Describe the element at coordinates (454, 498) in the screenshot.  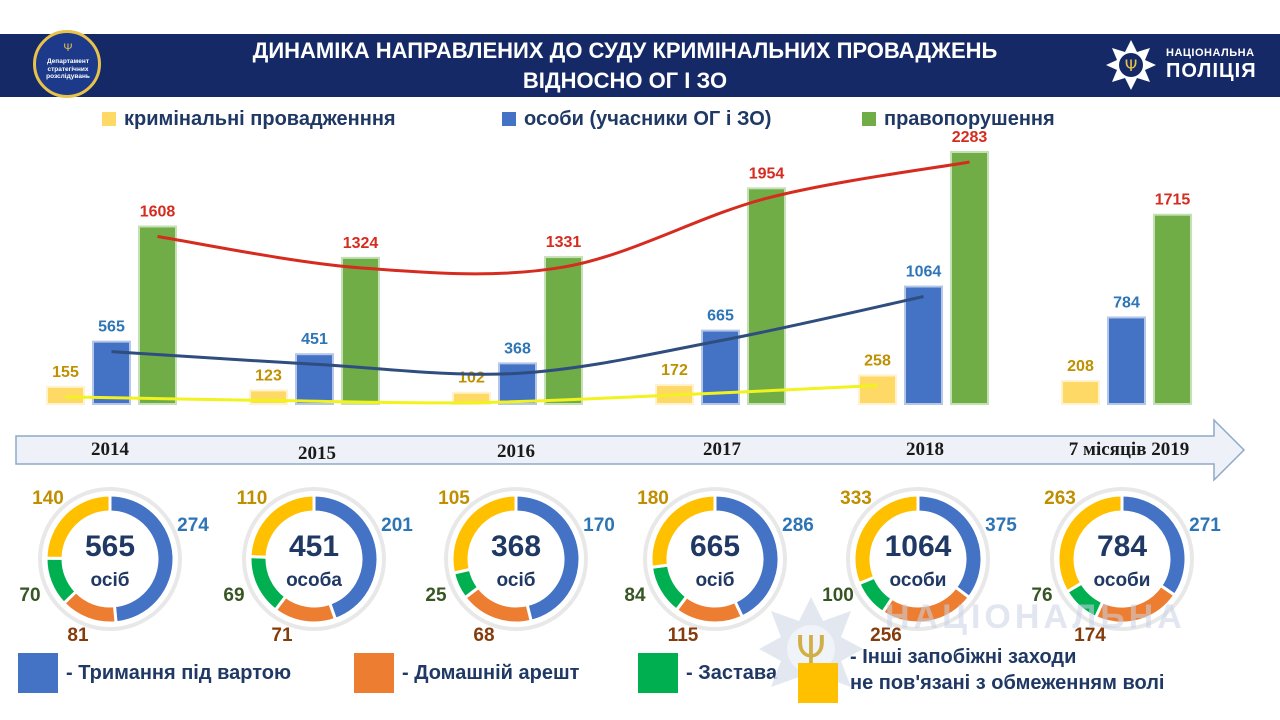
I see `donut-value-label: 105` at that location.